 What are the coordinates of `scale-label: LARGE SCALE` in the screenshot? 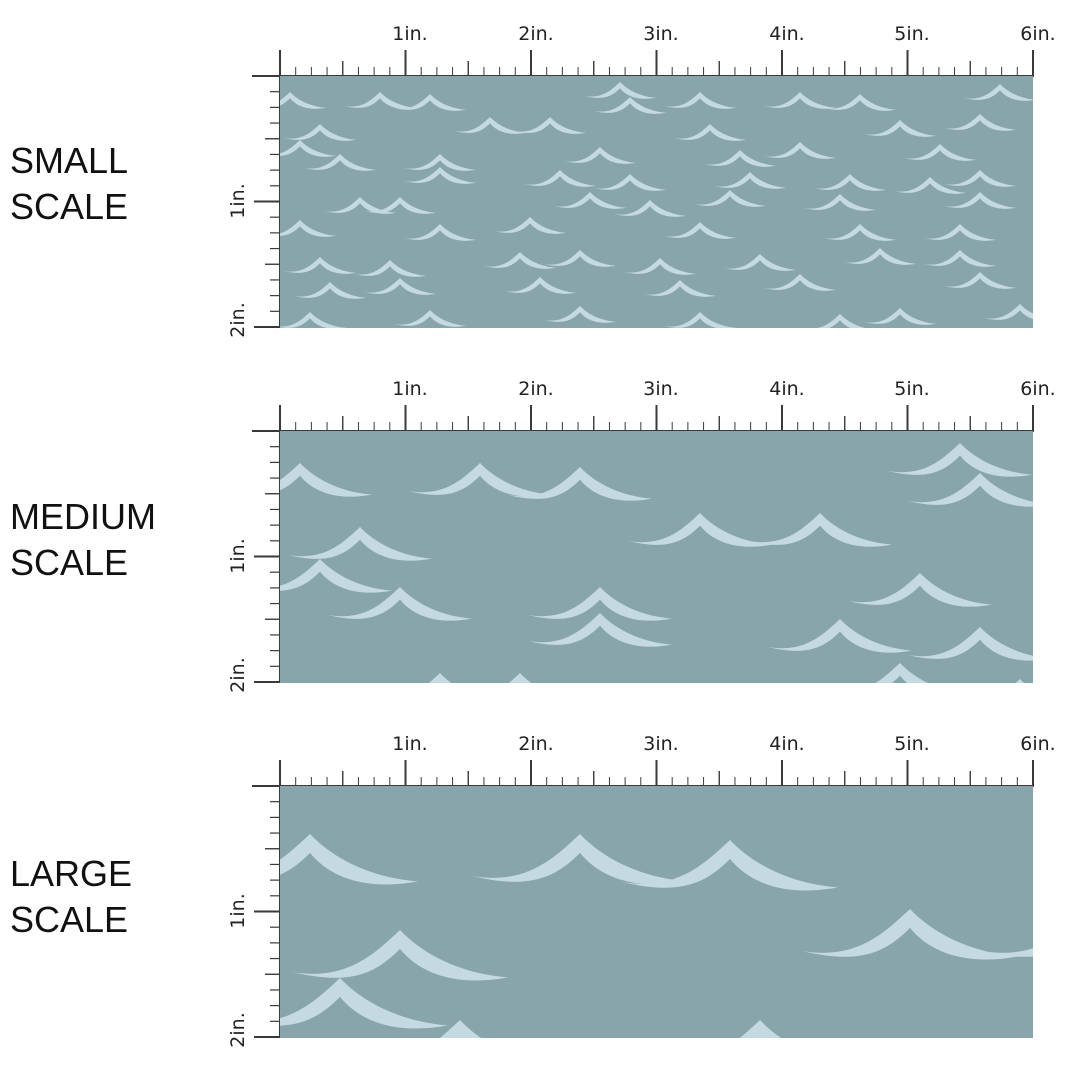 It's located at (110, 897).